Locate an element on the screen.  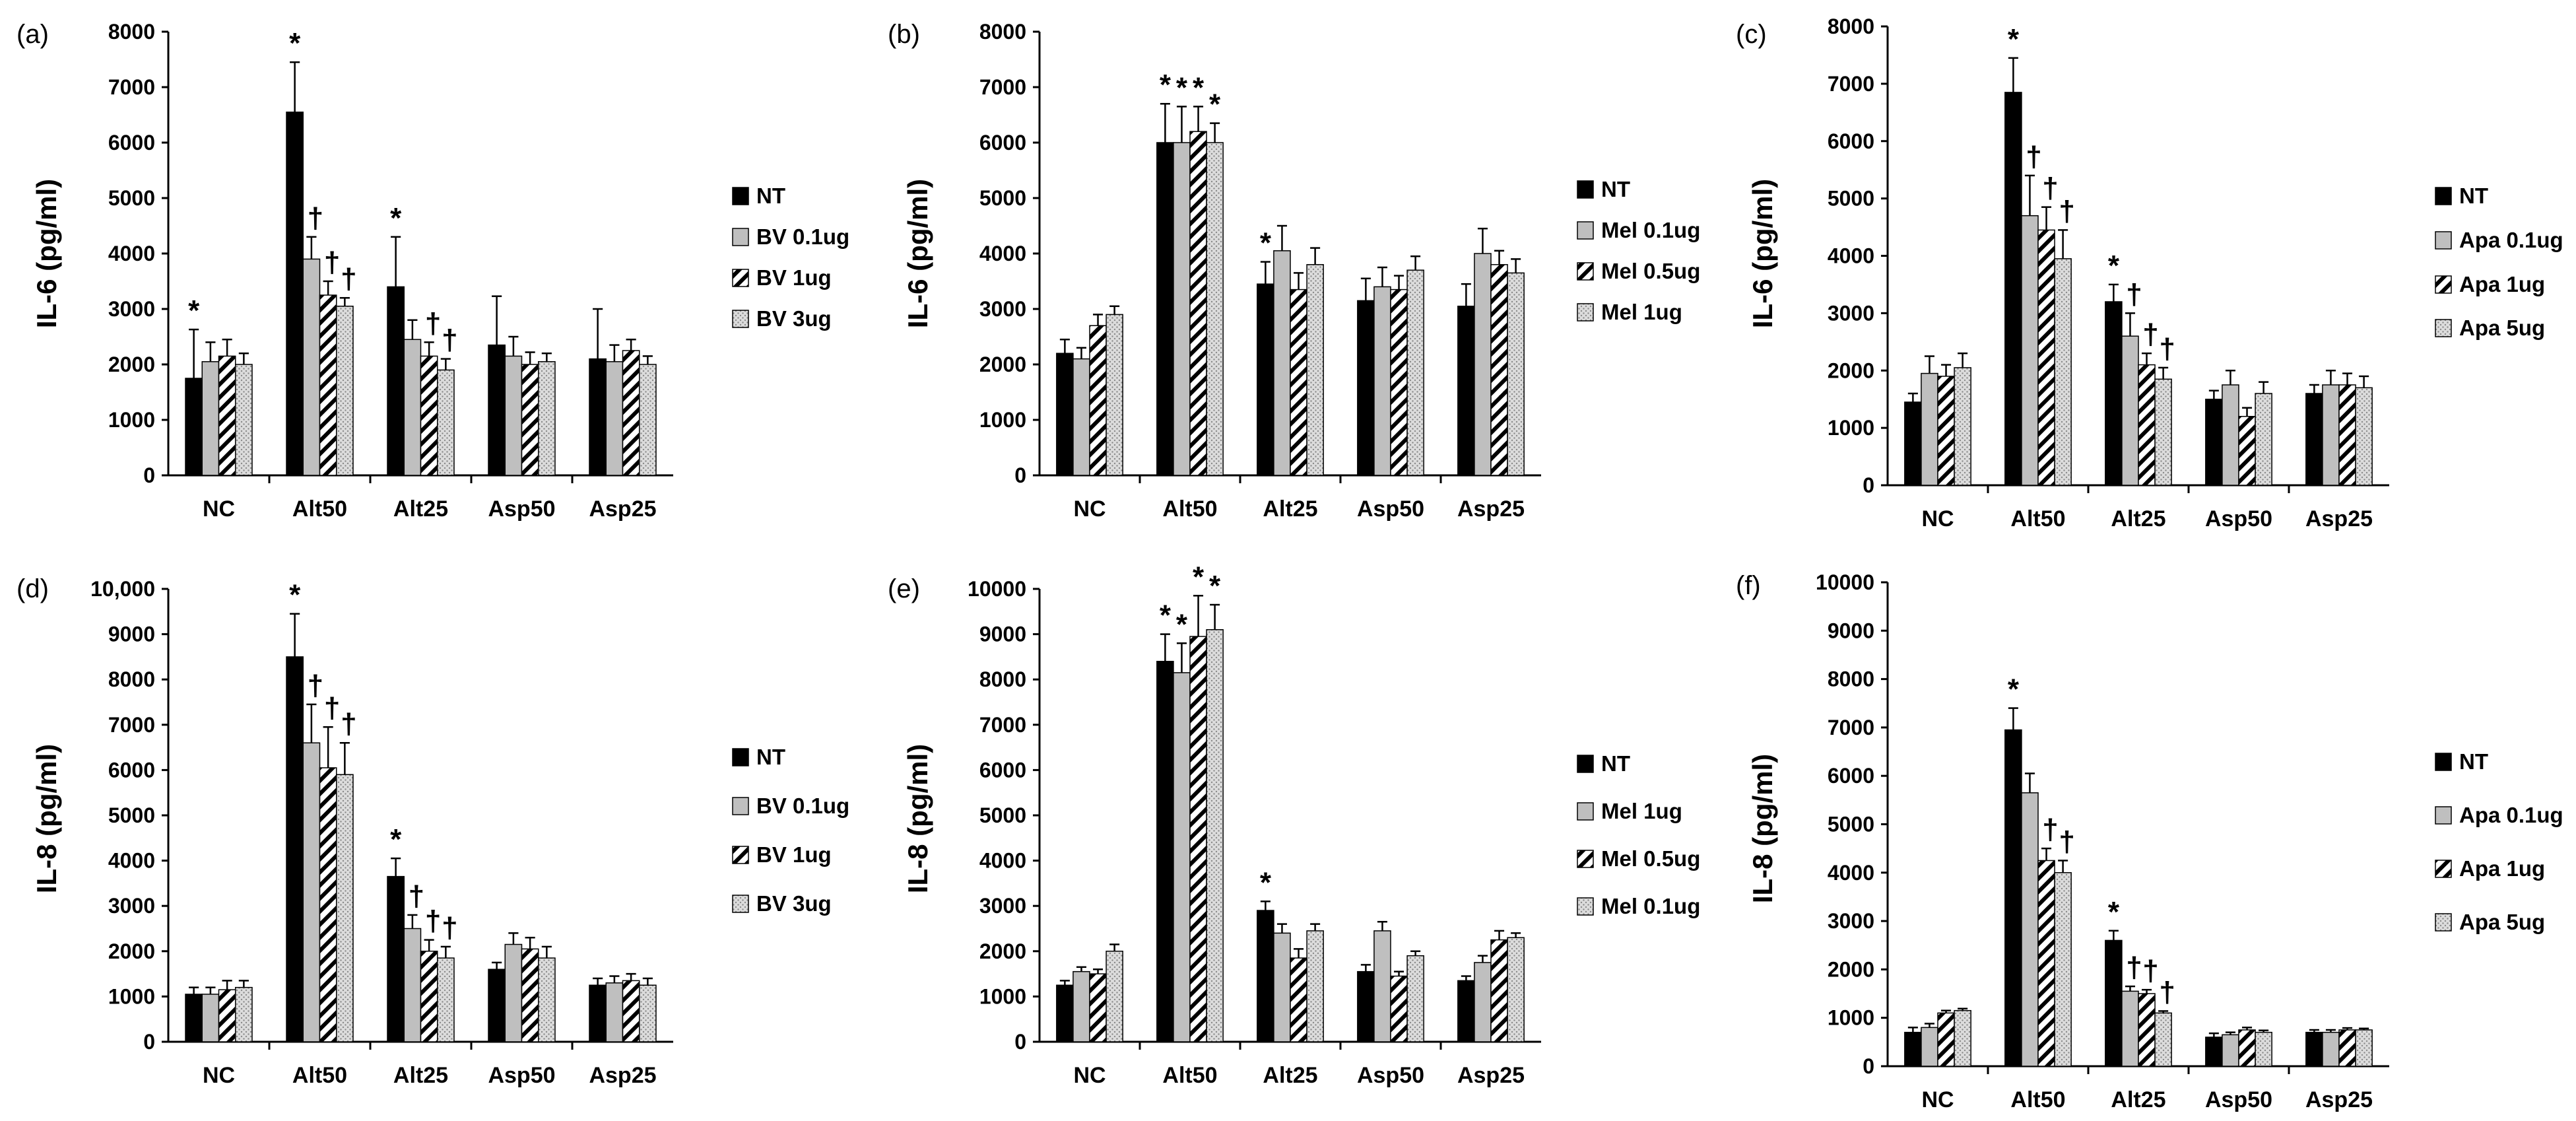
bar-apa-0-1ug-asp25 is located at coordinates (2331, 1049).